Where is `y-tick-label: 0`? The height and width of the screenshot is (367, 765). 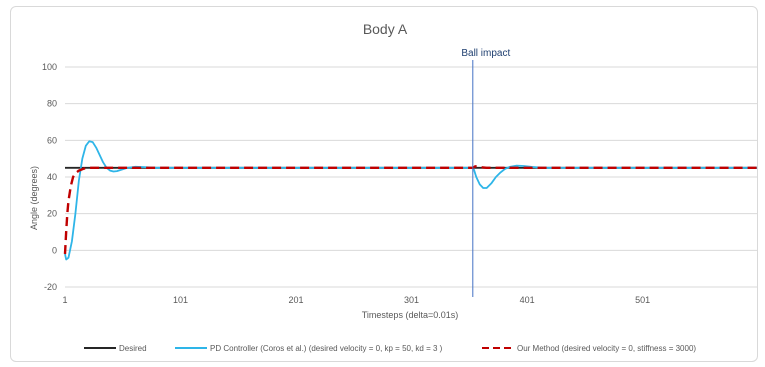
y-tick-label: 0 is located at coordinates (54, 250).